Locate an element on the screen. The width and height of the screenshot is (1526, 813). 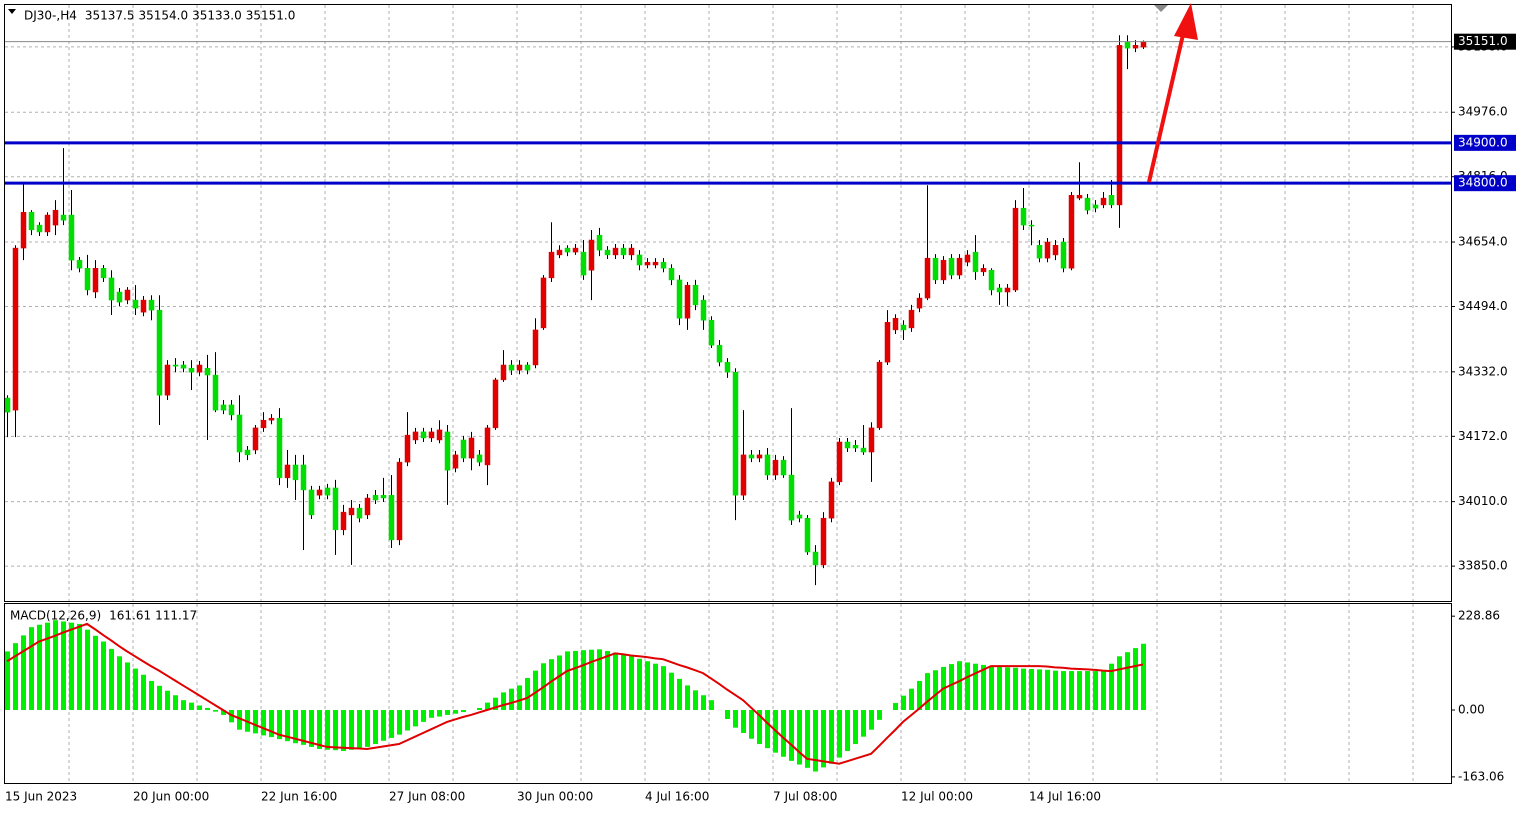
y-tick-label: 0.00 is located at coordinates (1471, 710).